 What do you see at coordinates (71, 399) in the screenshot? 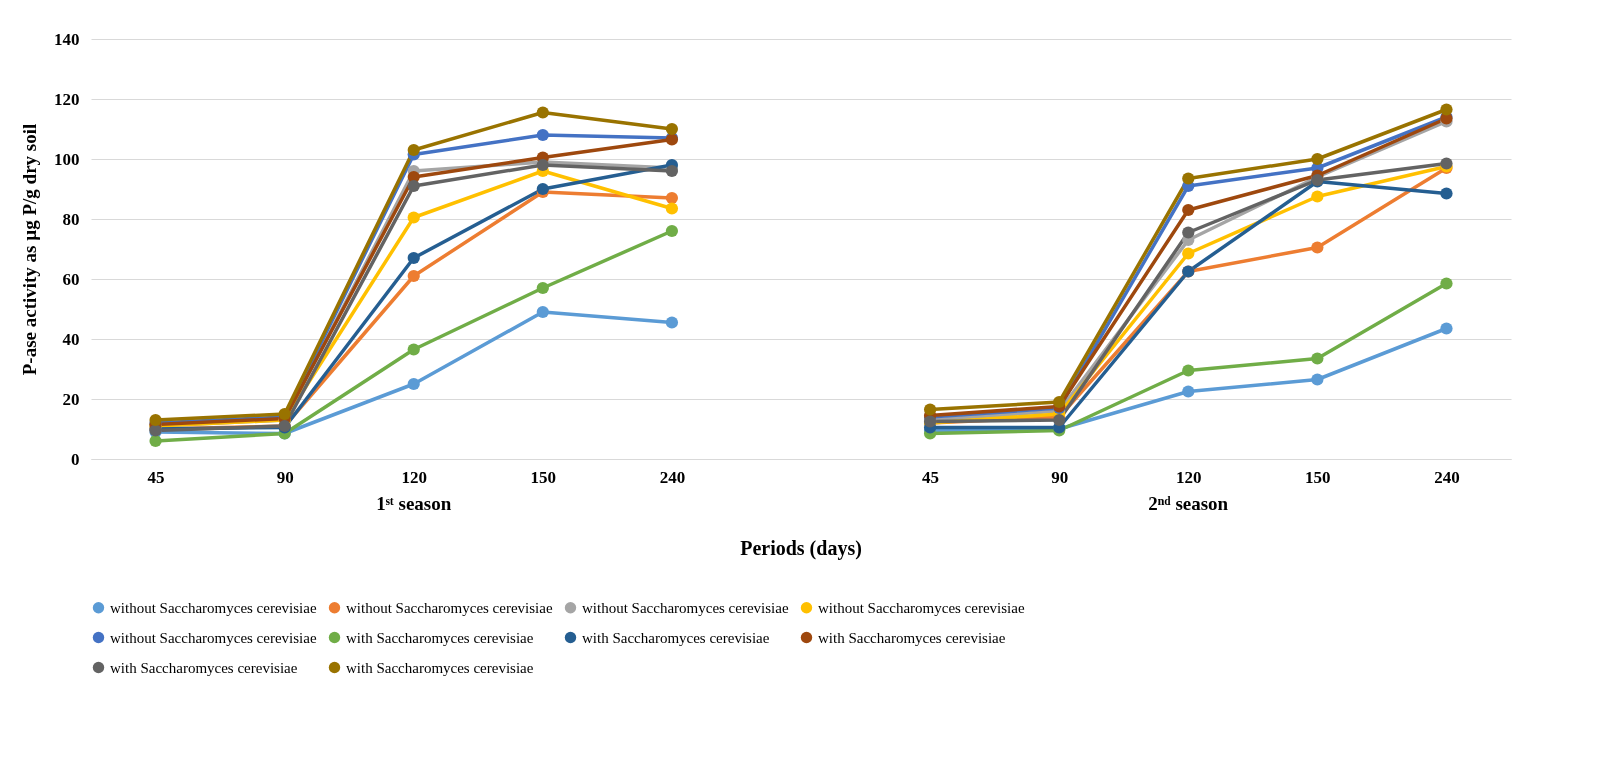
I see `y-tick-label: 20` at bounding box center [71, 399].